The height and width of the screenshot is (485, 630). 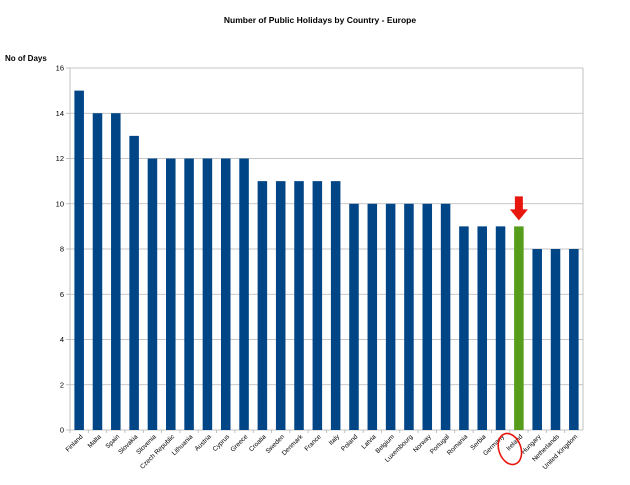 I want to click on bar-italy, so click(x=335, y=305).